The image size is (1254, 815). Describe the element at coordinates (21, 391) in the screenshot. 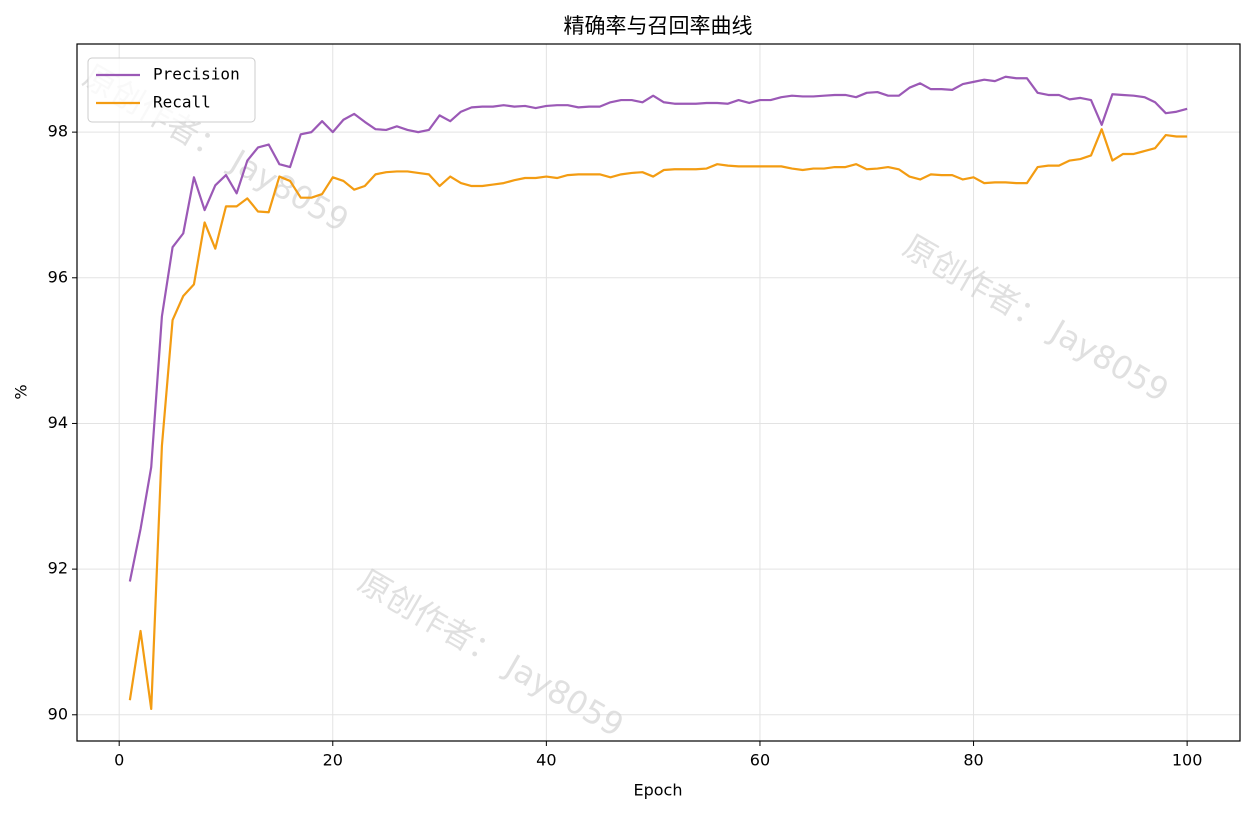

I see `y-axis-label: %` at that location.